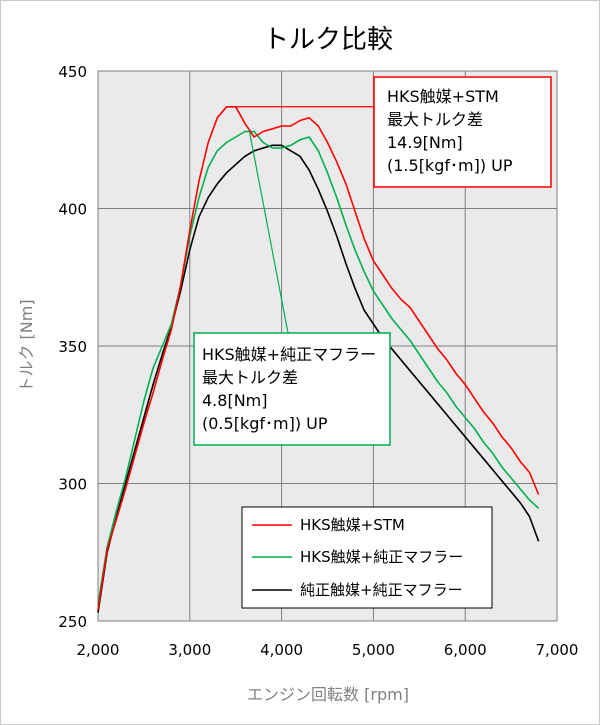 The height and width of the screenshot is (725, 600). I want to click on y-axis-label: トルク [Nm], so click(26, 345).